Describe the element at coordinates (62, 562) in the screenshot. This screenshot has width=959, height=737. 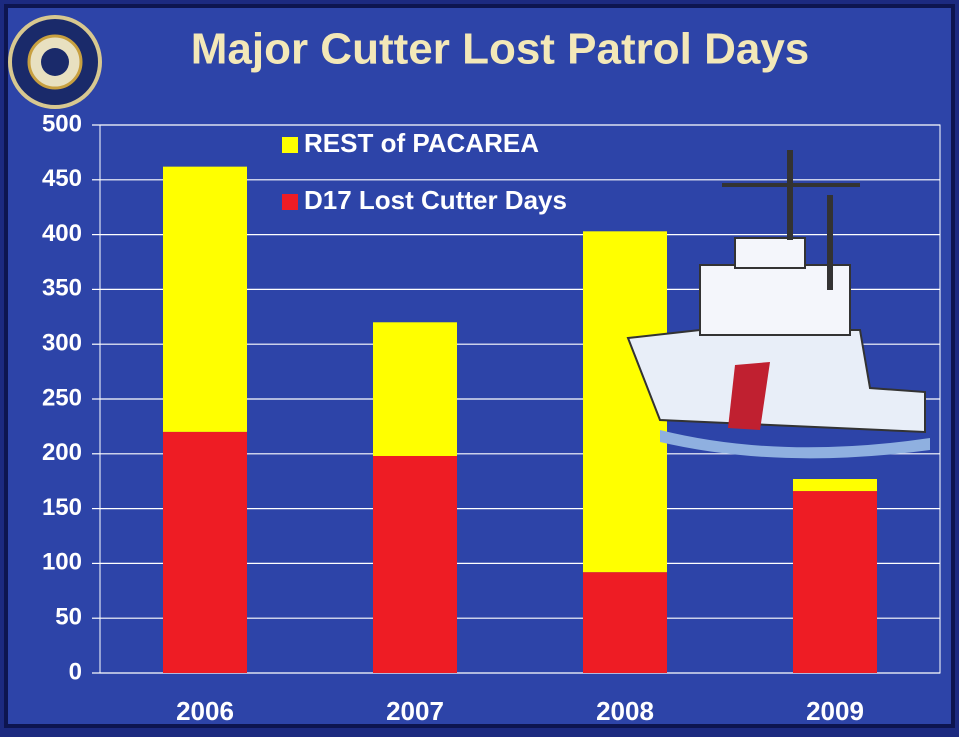
I see `y-tick-label: 100` at that location.